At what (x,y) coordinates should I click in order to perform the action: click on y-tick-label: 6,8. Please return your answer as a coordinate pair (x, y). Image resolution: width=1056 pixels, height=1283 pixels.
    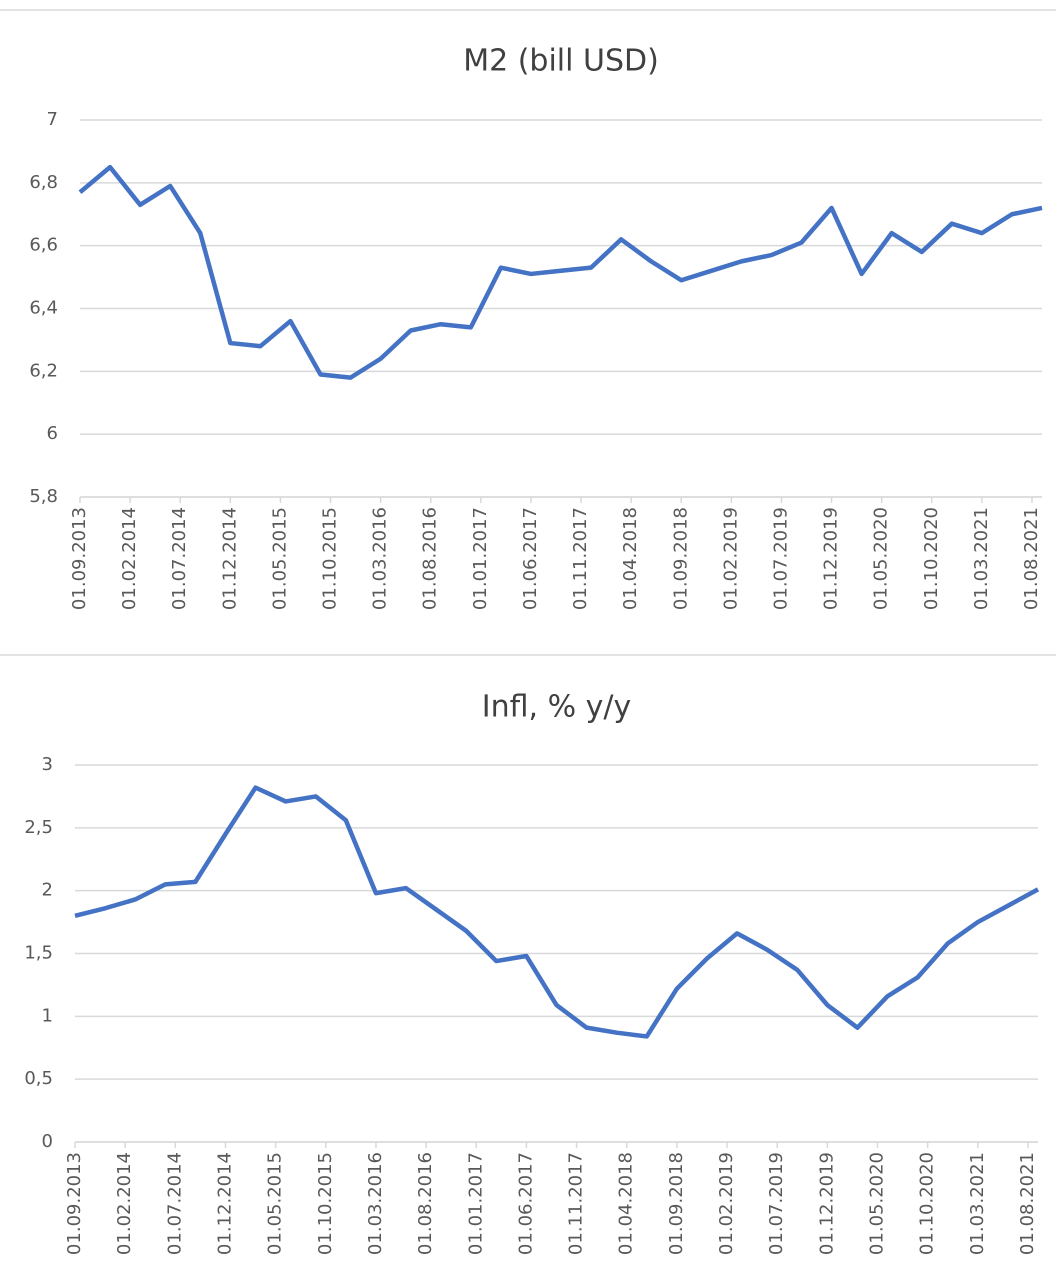
    Looking at the image, I should click on (43, 182).